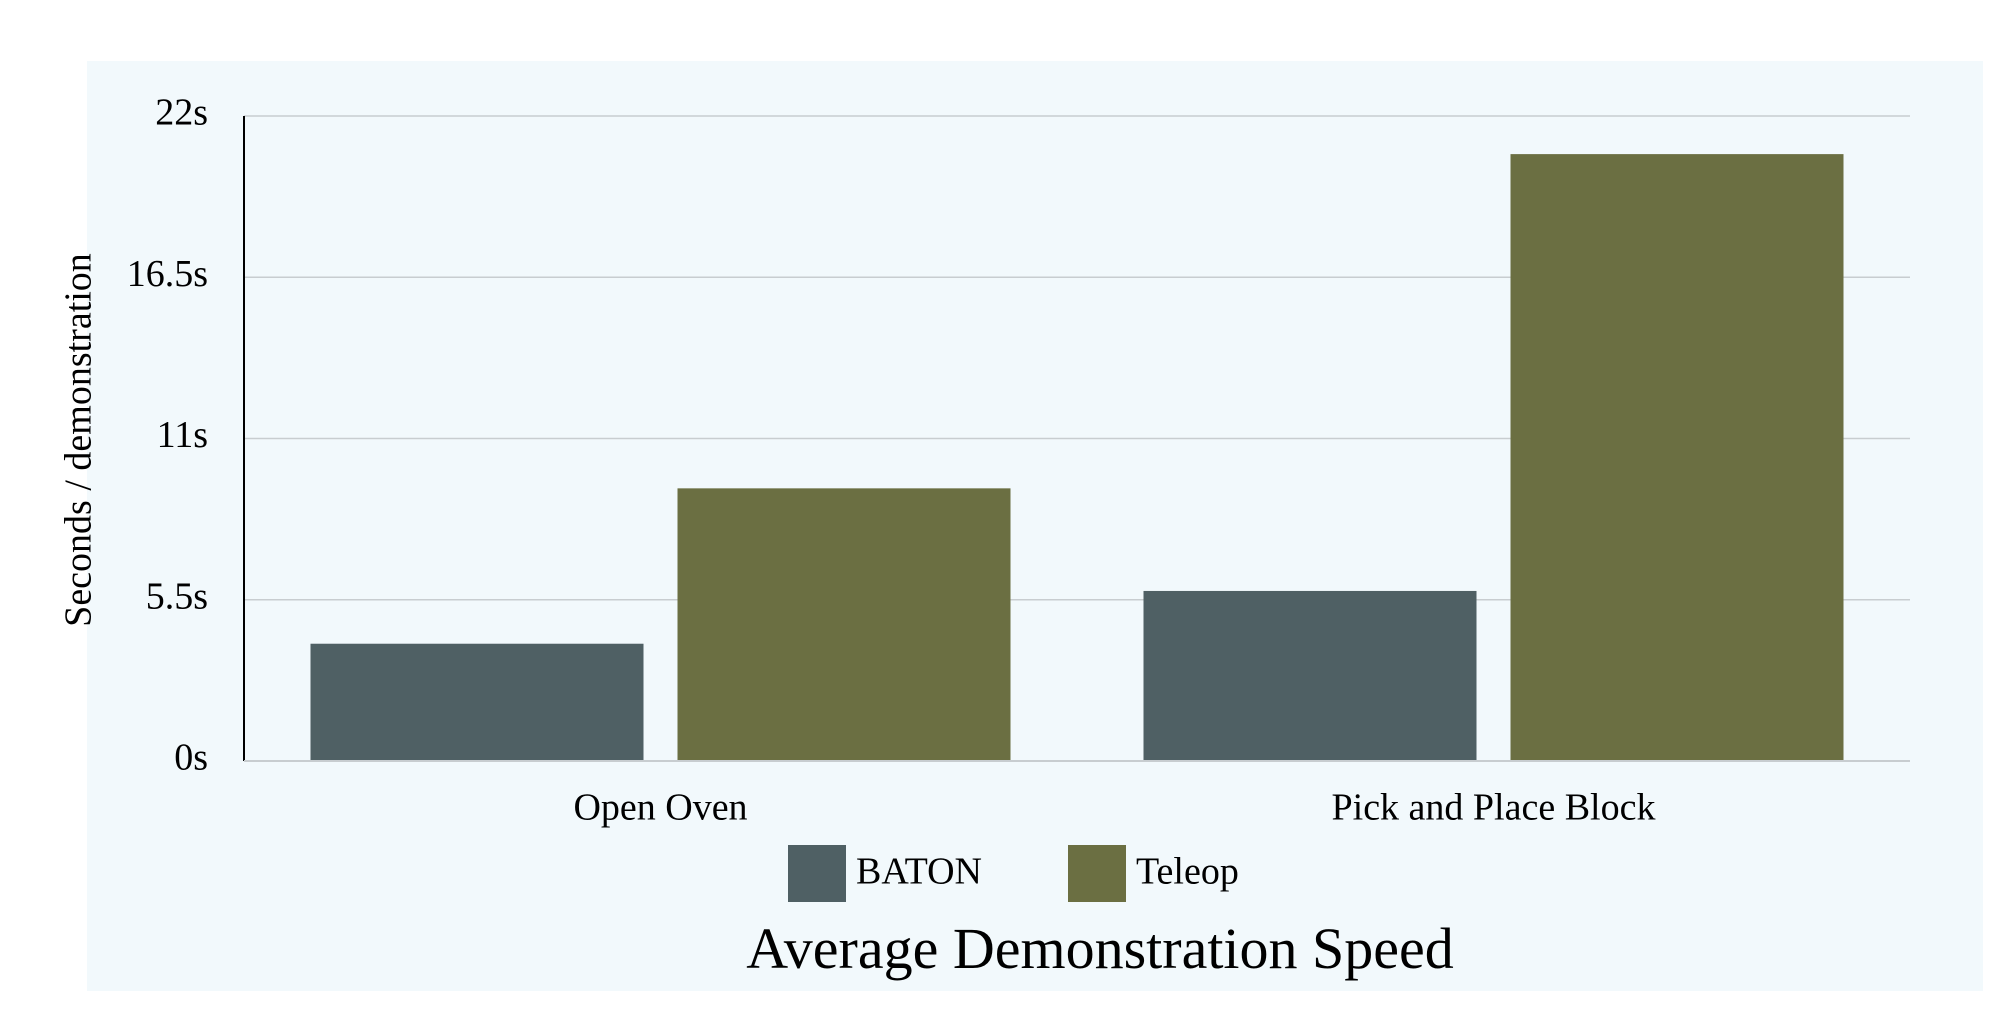 This screenshot has height=1024, width=2000. I want to click on legend-label-baton: BATON, so click(919, 872).